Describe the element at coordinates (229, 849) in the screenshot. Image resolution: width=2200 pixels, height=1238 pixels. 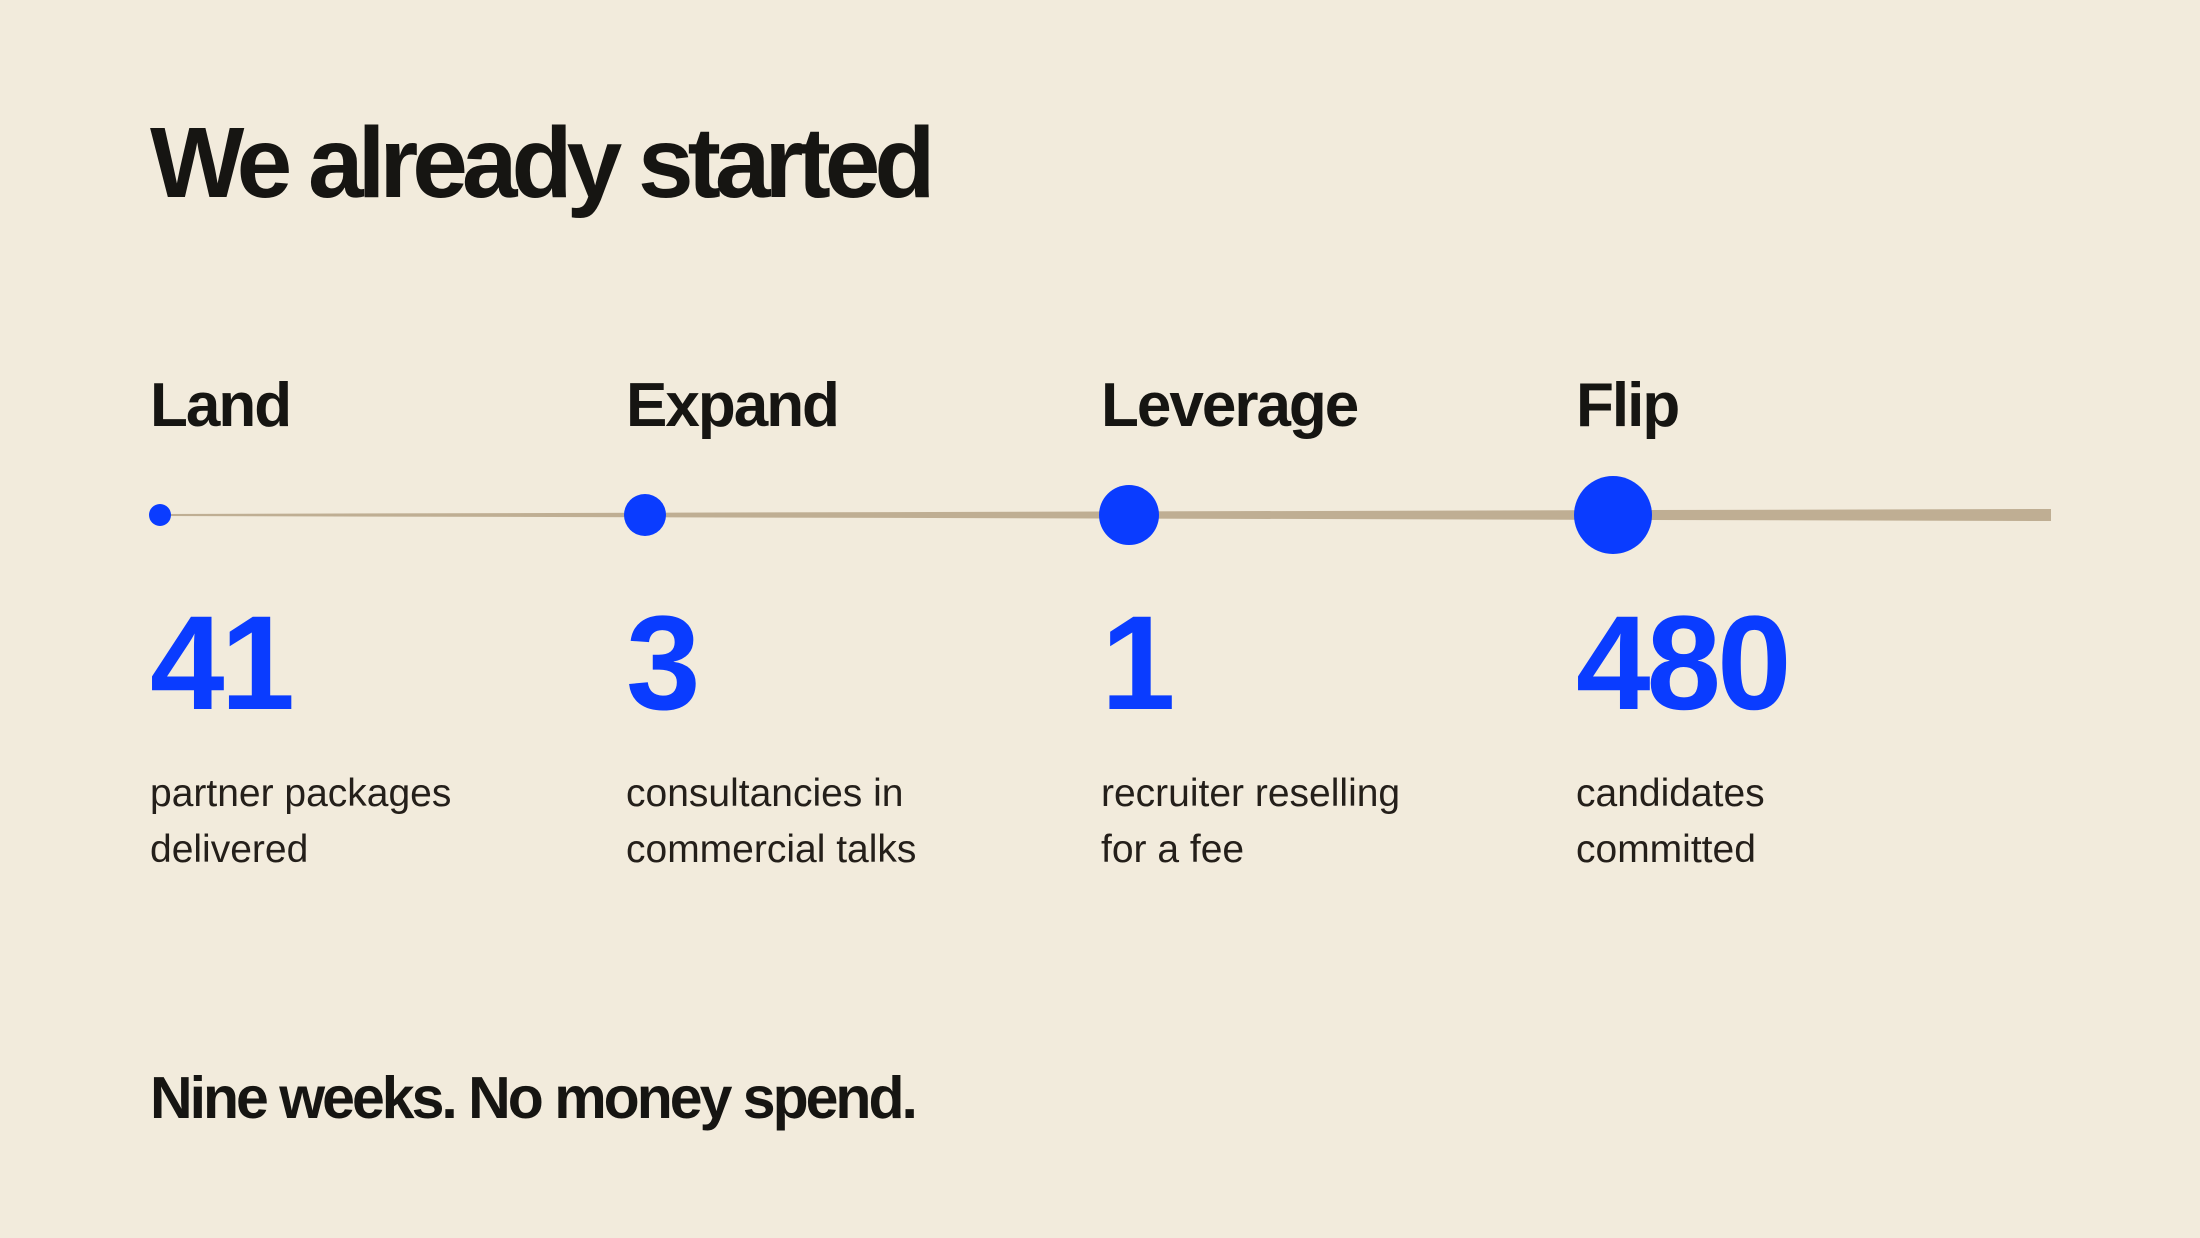
I see `stage-description: delivered` at that location.